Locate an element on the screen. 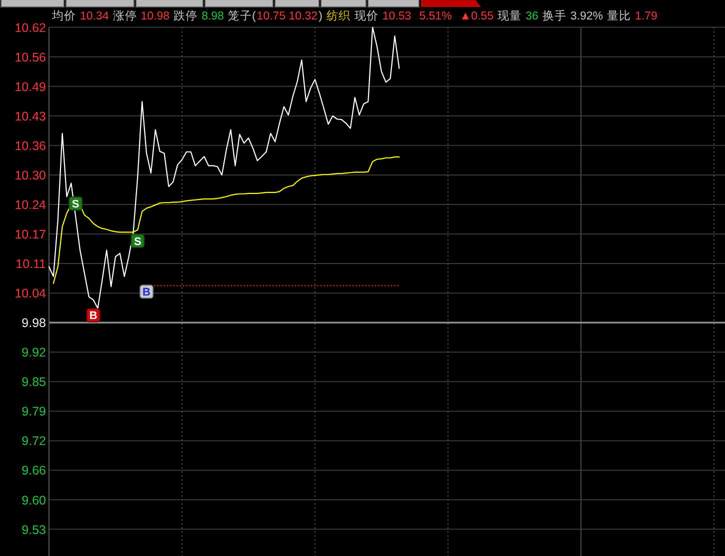 The image size is (725, 556). y-tick-label: 10.30 is located at coordinates (30, 175).